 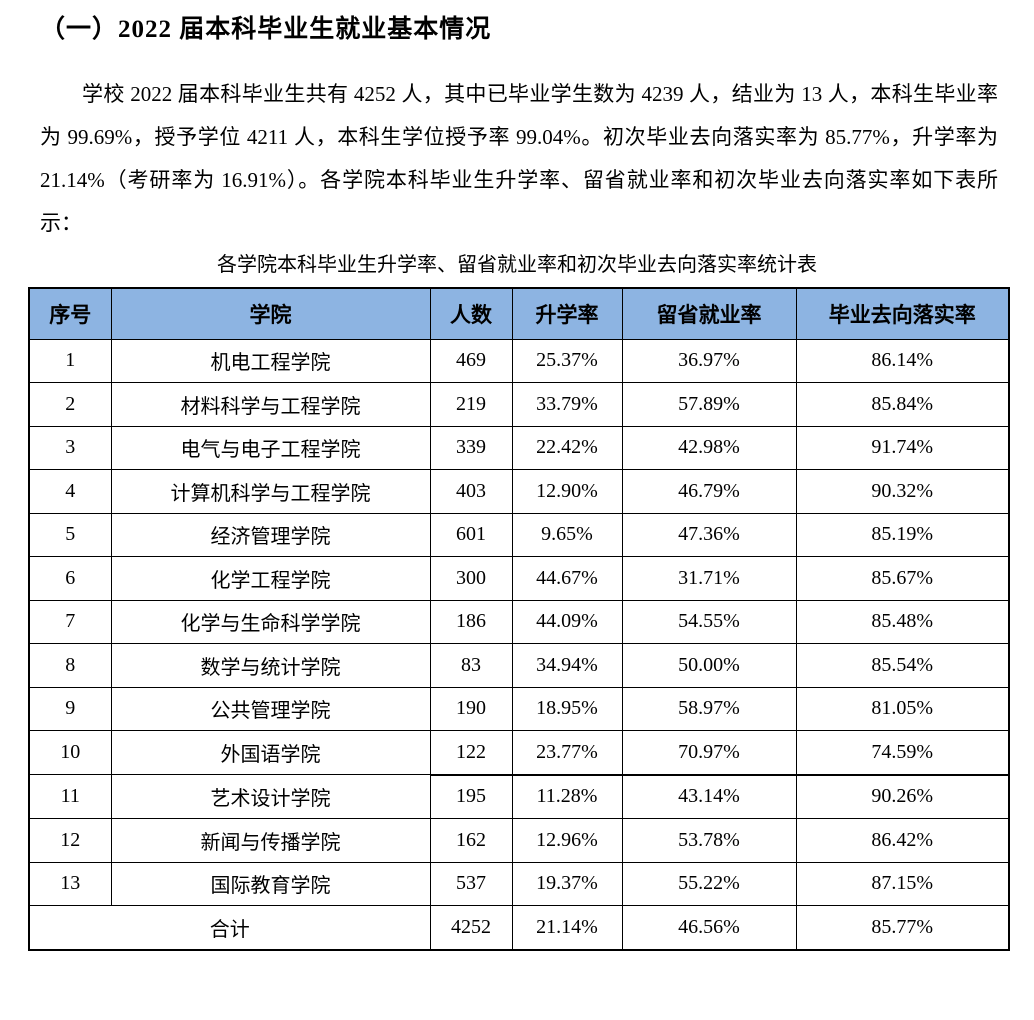 What do you see at coordinates (567, 840) in the screenshot?
I see `promotion-rate-cell: 12.96%` at bounding box center [567, 840].